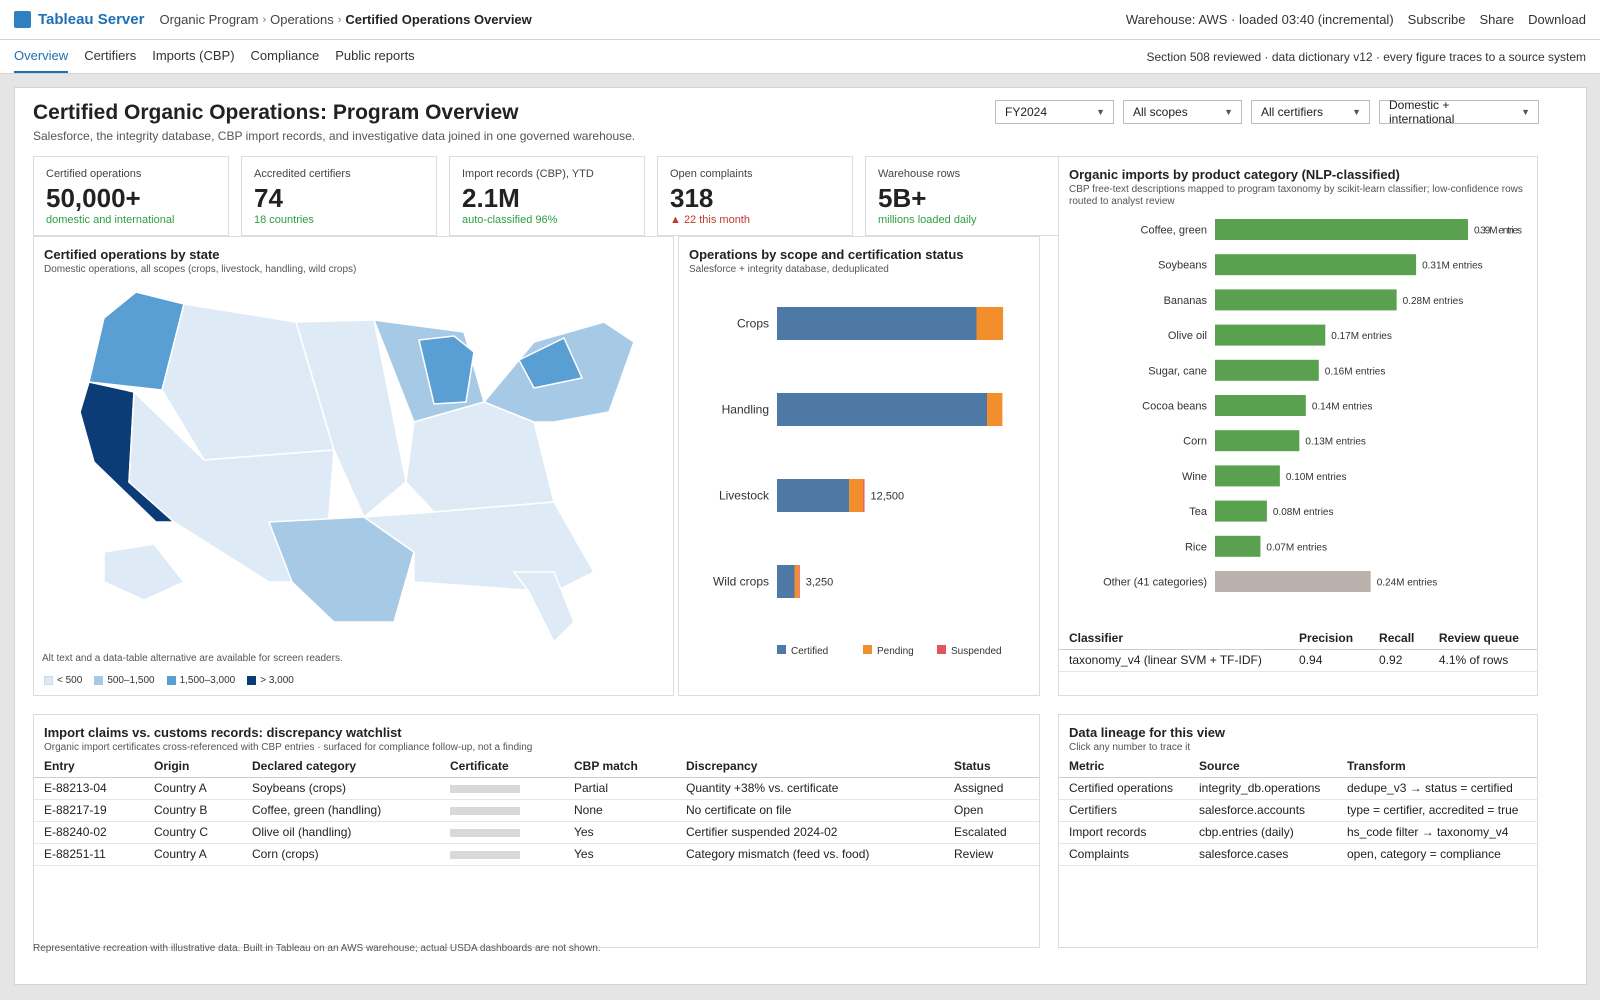 Image resolution: width=1600 pixels, height=1000 pixels. Describe the element at coordinates (89, 810) in the screenshot. I see `entry-id: E-88217-19` at that location.